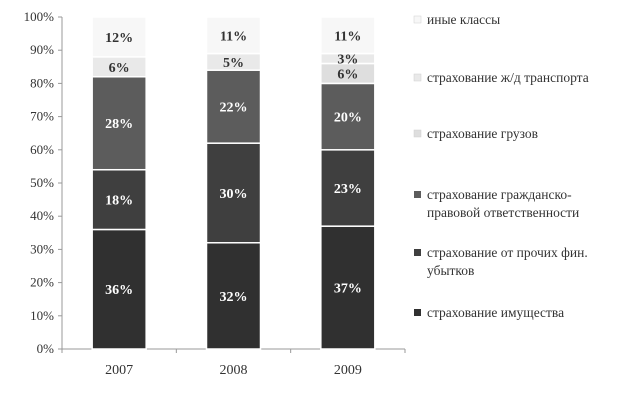 This screenshot has width=621, height=407. Describe the element at coordinates (39, 16) in the screenshot. I see `y-tick-label: 100%` at that location.